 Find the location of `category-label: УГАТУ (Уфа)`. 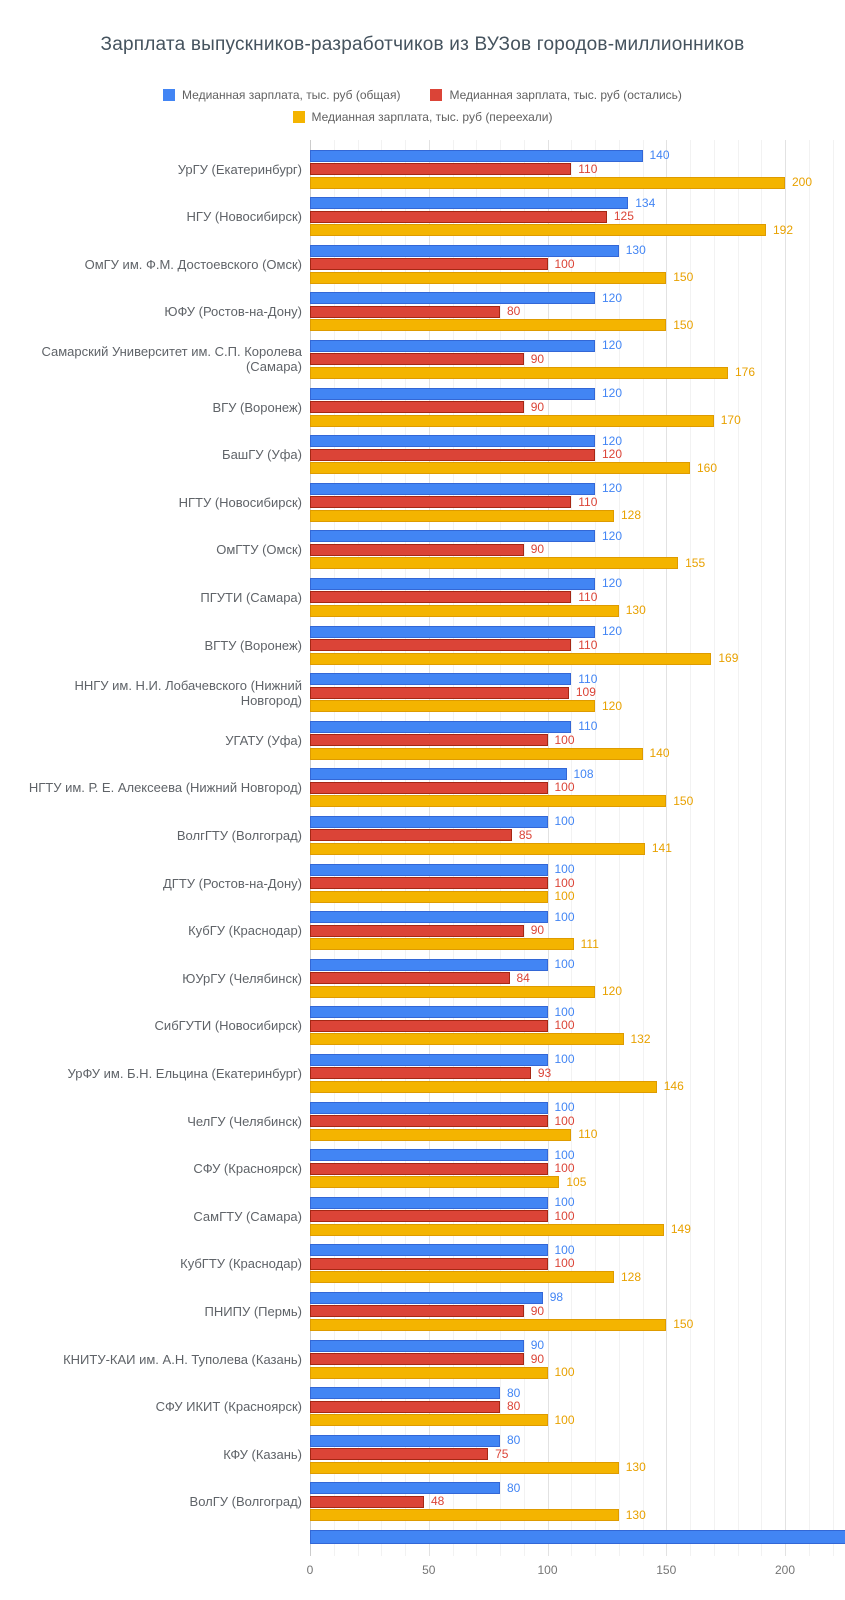

category-label: УГАТУ (Уфа) is located at coordinates (263, 740).